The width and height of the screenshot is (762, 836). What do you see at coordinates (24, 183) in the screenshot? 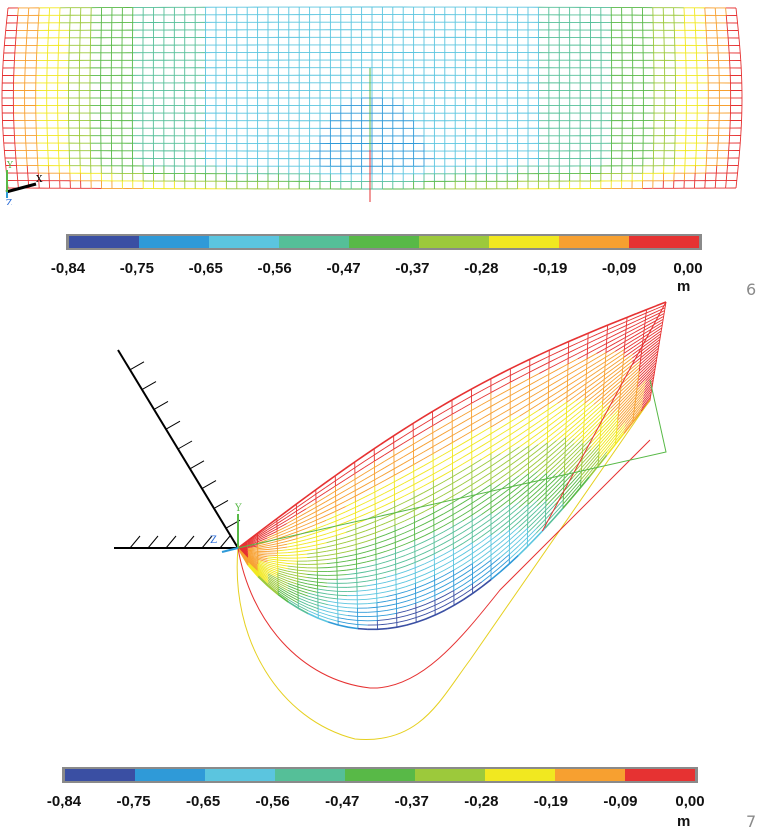
I see `axis-triad-top: Y Z X` at bounding box center [24, 183].